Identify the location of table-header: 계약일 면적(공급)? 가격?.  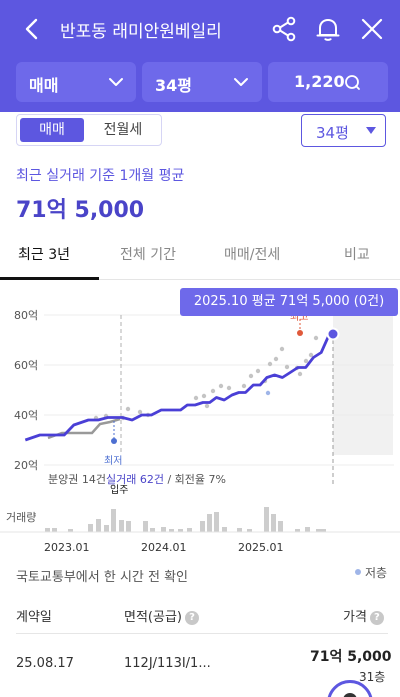
(200, 618).